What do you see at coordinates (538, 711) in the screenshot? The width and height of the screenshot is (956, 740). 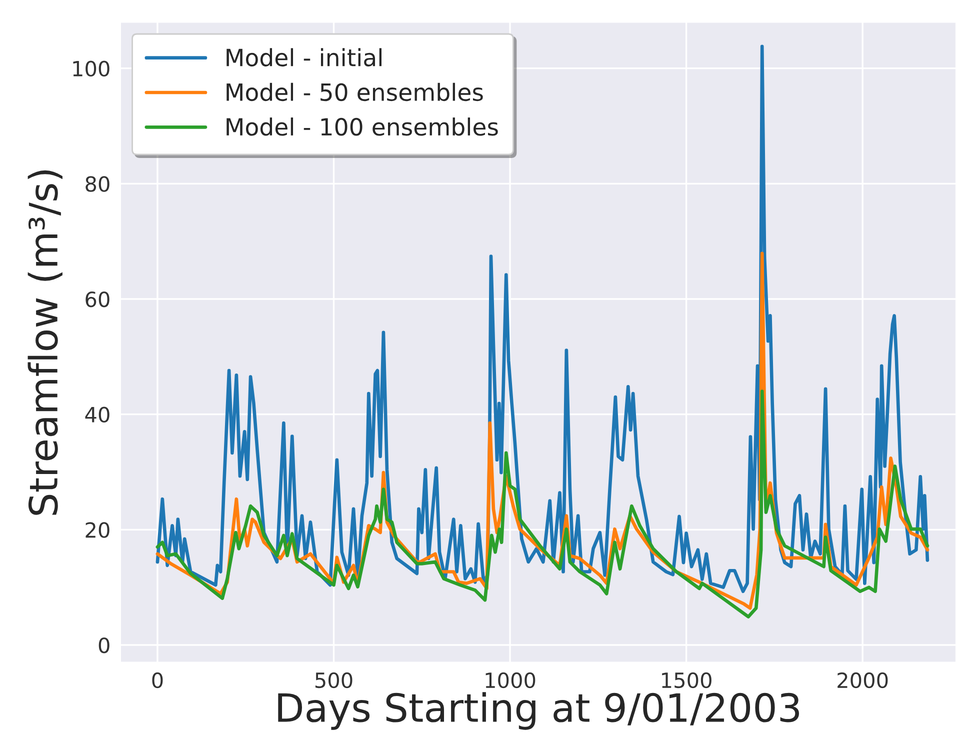 I see `x-axis-title: Days Starting at 9/01/2003` at bounding box center [538, 711].